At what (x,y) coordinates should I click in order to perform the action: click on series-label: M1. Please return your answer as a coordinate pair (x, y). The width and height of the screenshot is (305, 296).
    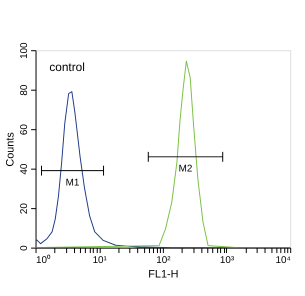
    Looking at the image, I should click on (73, 182).